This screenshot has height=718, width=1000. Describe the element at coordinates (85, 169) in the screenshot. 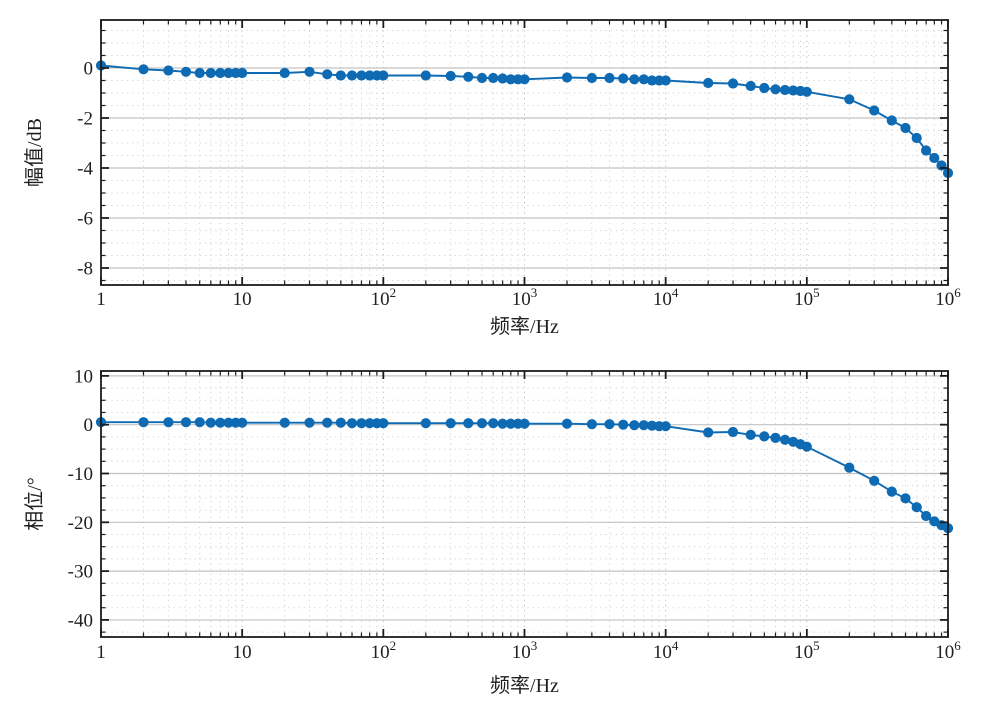

I see `y-tick-label: -4` at that location.